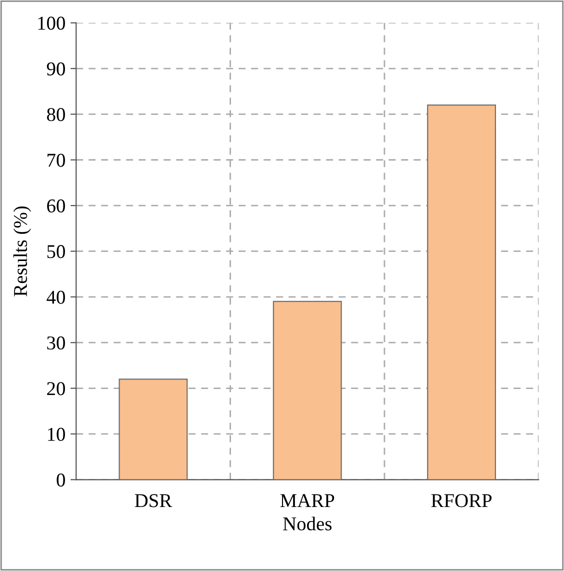 The image size is (564, 571). What do you see at coordinates (56, 160) in the screenshot?
I see `y-tick-label: 70` at bounding box center [56, 160].